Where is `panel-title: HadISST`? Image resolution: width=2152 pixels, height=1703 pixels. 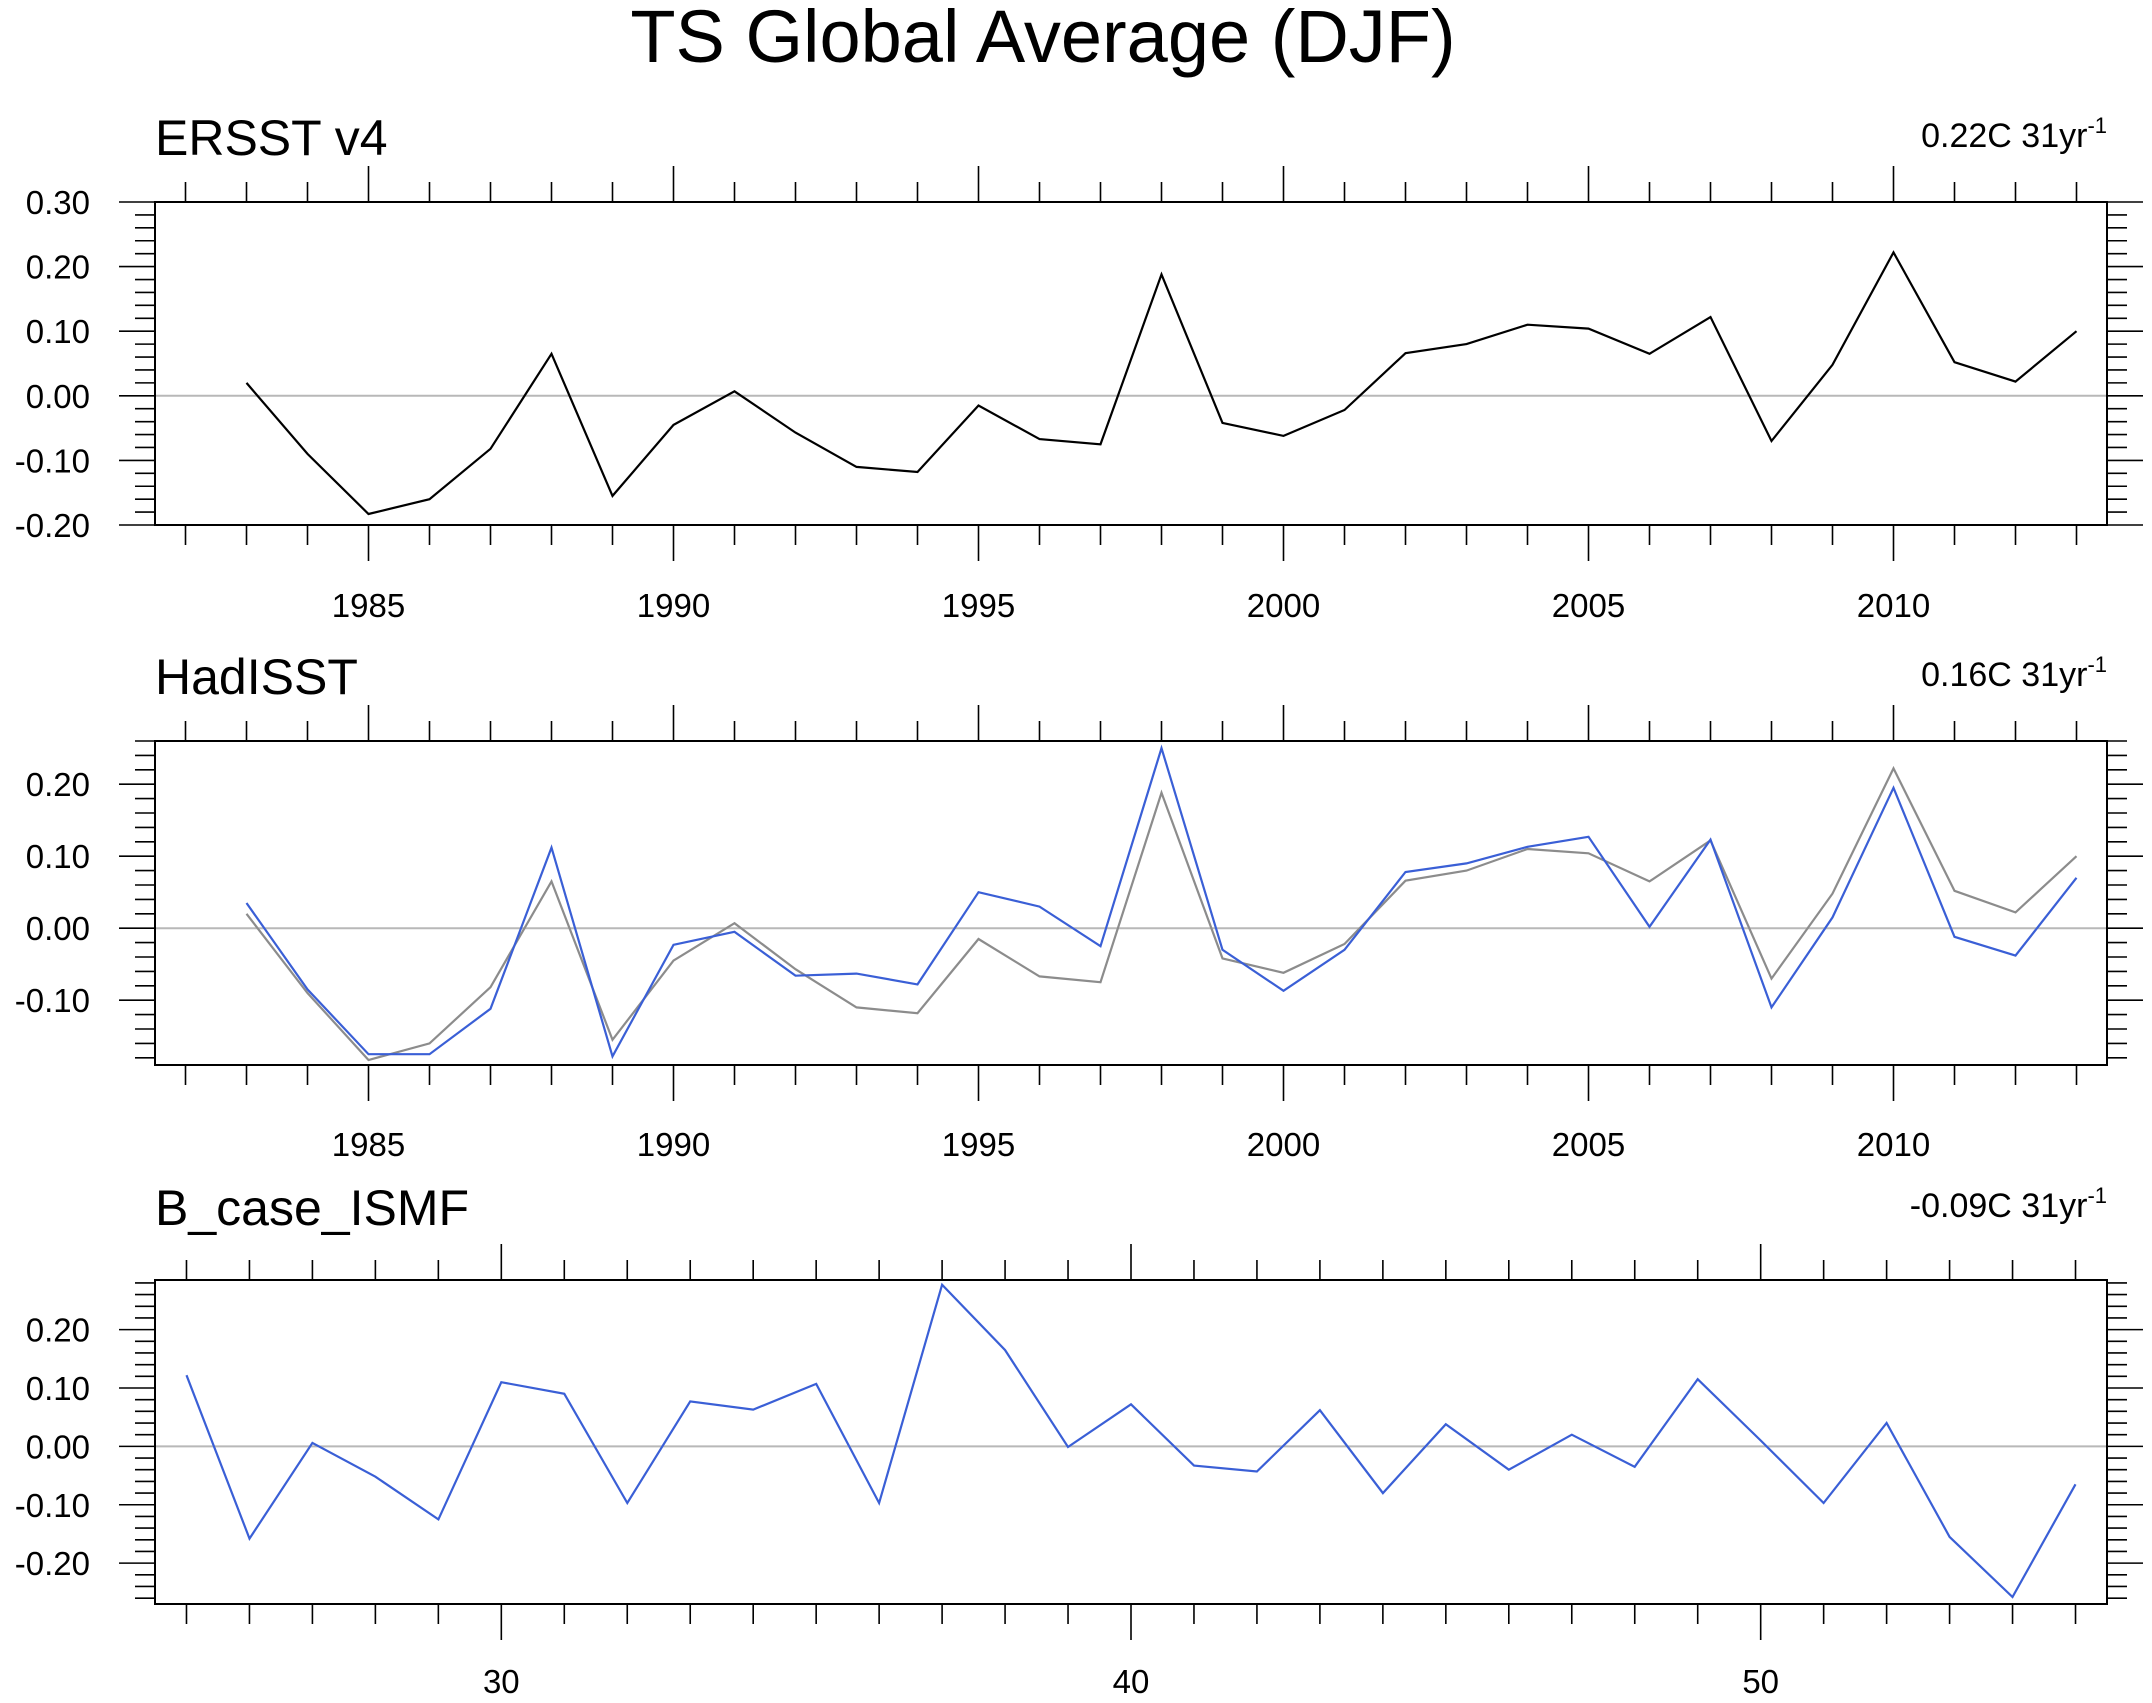
panel-title: HadISST is located at coordinates (256, 677).